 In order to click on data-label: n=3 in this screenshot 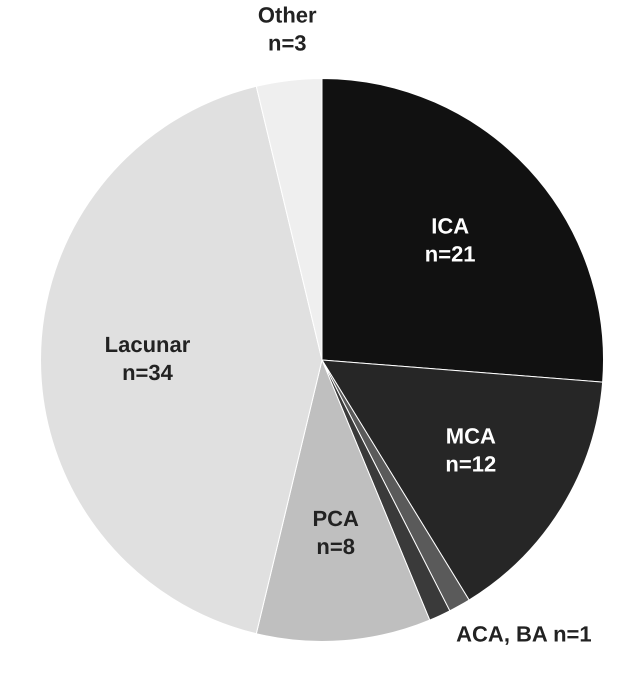, I will do `click(287, 43)`.